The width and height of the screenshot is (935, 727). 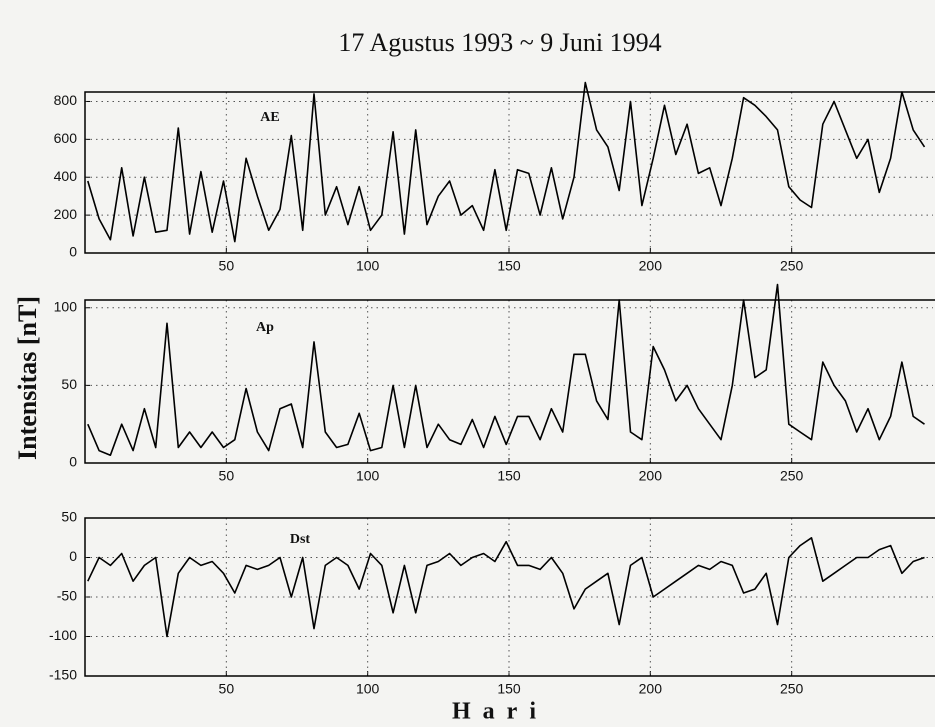 I want to click on series-label: Dst, so click(x=300, y=539).